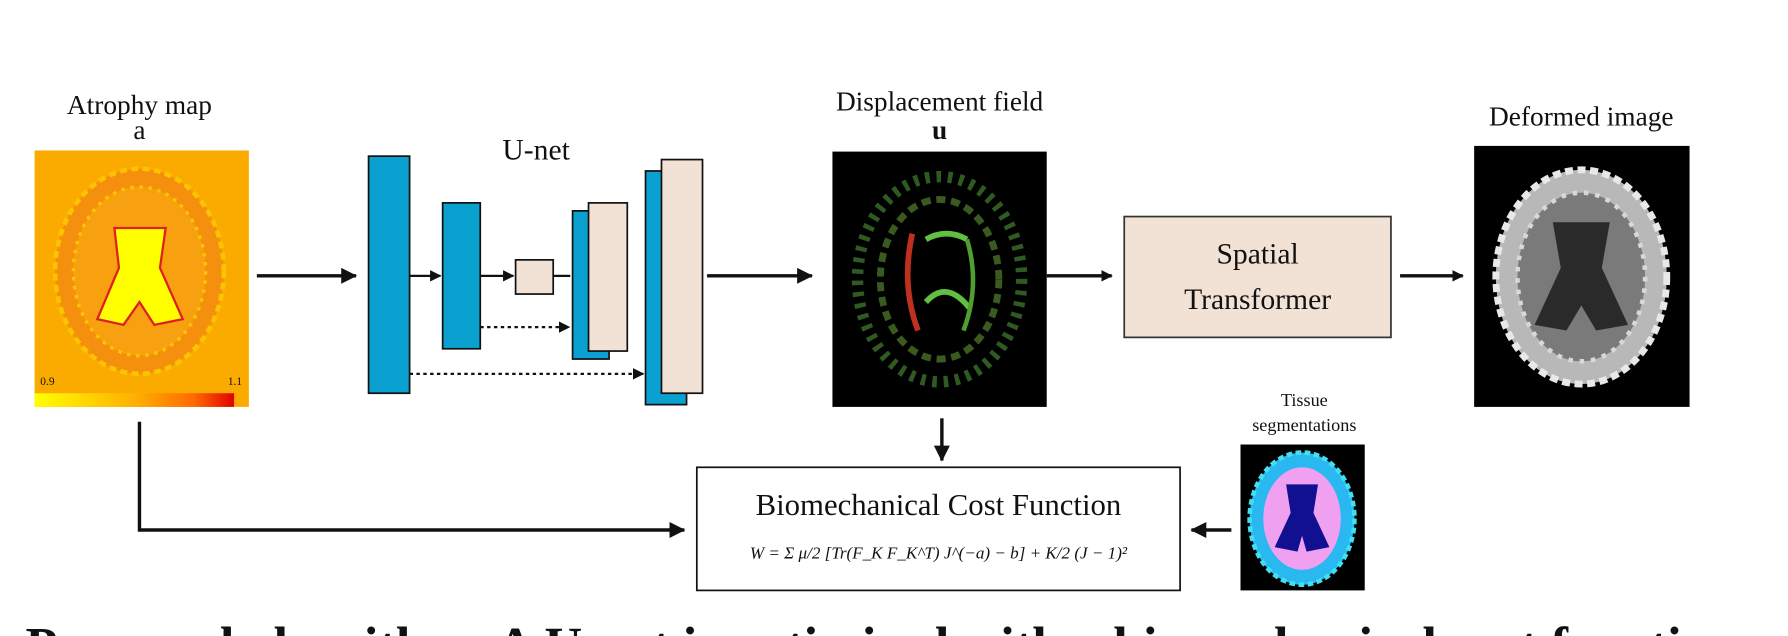 This screenshot has width=1788, height=636. What do you see at coordinates (1304, 425) in the screenshot?
I see `tissue-title: segmentations` at bounding box center [1304, 425].